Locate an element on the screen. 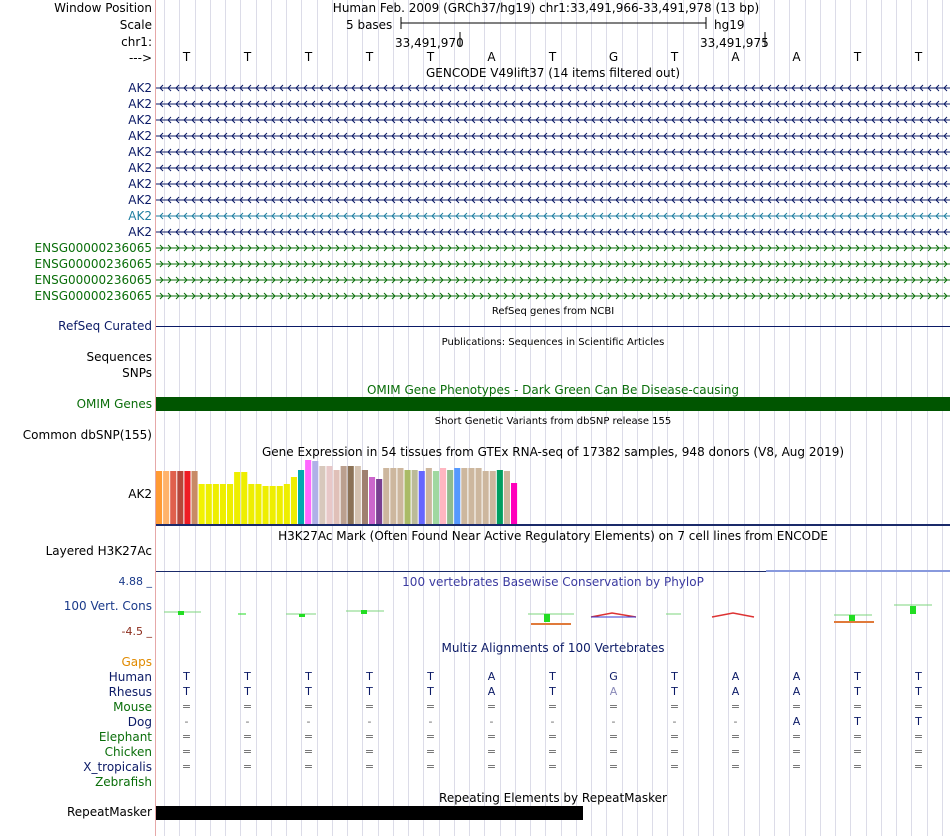 The image size is (950, 836). species-label: Mouse is located at coordinates (132, 707).